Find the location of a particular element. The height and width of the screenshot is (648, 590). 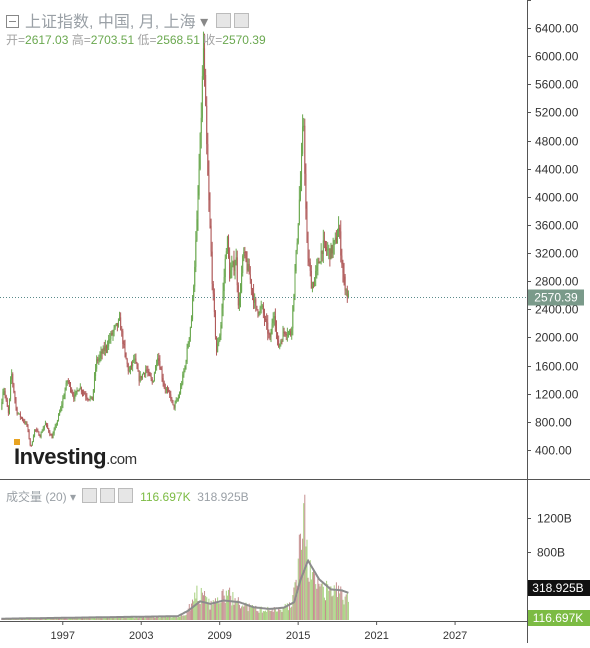

time-tick-label: 1997 is located at coordinates (63, 636).